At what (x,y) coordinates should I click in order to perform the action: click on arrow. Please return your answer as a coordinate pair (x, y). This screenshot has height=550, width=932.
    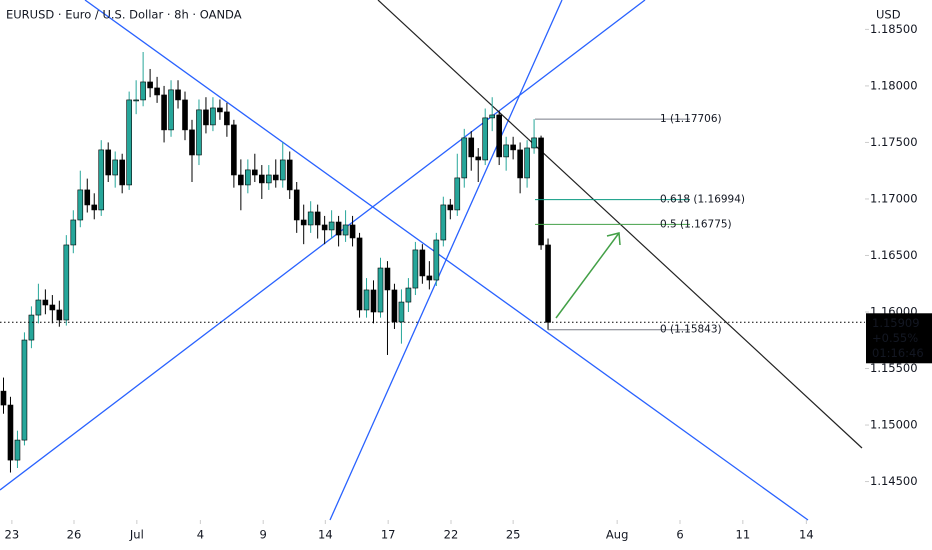
    Looking at the image, I should click on (587, 275).